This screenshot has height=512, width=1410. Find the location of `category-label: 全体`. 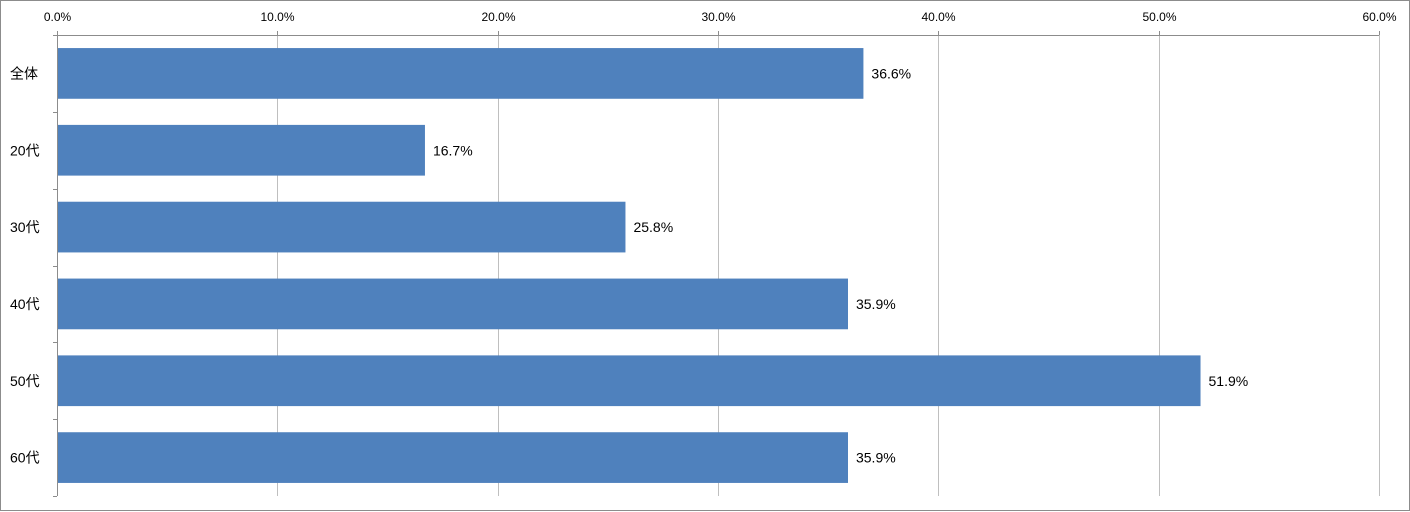

category-label: 全体 is located at coordinates (24, 73).